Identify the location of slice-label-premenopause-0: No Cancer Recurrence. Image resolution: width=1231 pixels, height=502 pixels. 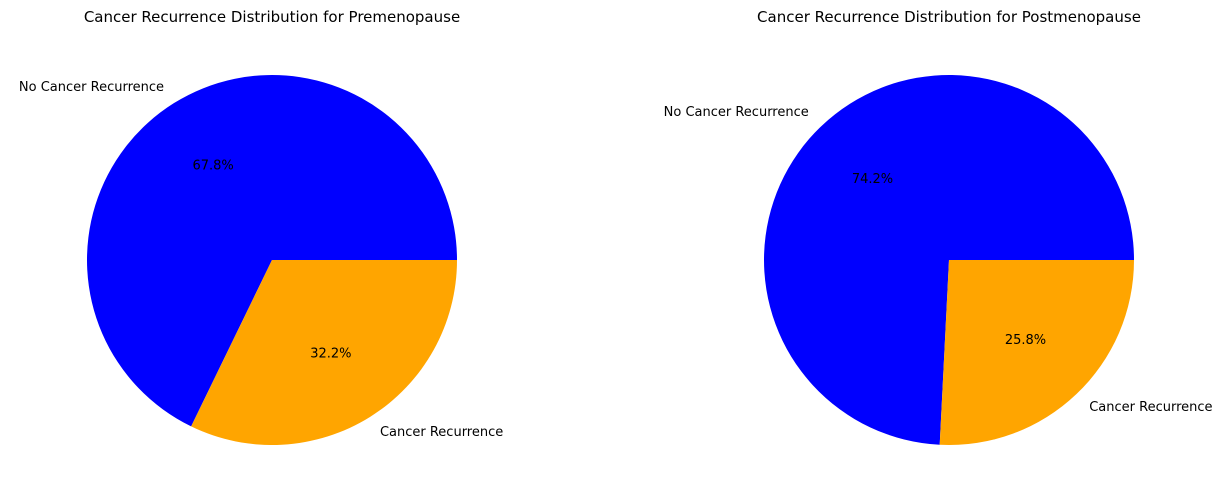
(91, 87).